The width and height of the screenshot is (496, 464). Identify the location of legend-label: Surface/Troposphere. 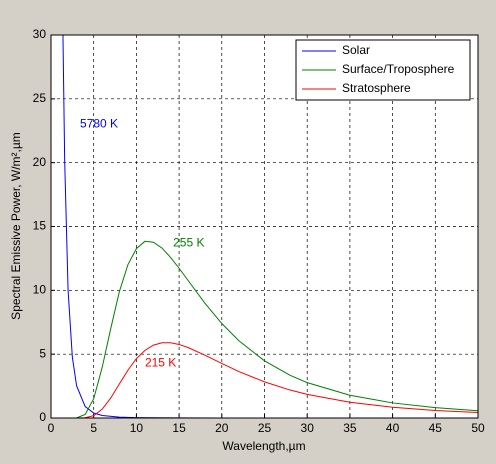
(398, 69).